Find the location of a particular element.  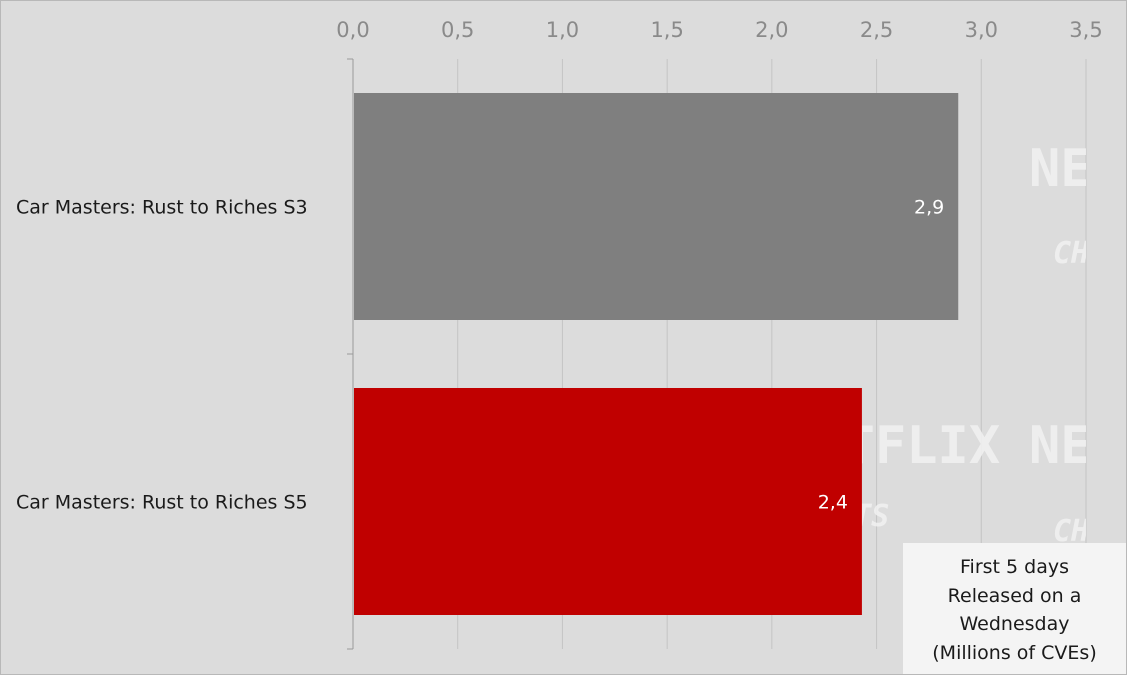

x-tick-label: 0,0 is located at coordinates (352, 30).